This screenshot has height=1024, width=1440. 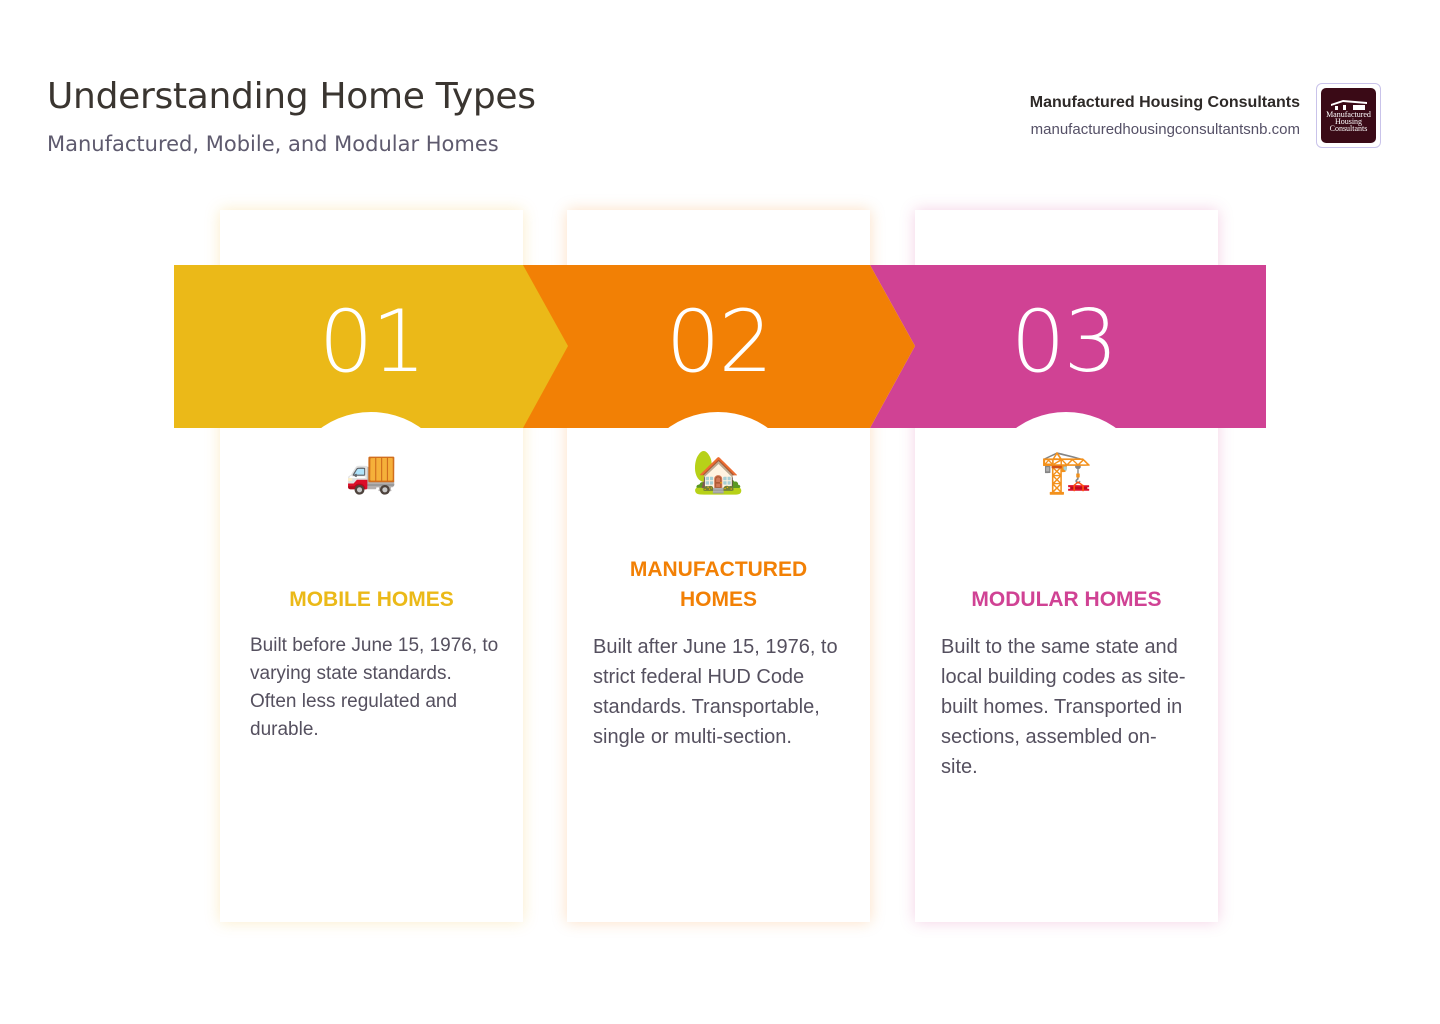 What do you see at coordinates (718, 471) in the screenshot?
I see `house-with-garden-icon: 🏡` at bounding box center [718, 471].